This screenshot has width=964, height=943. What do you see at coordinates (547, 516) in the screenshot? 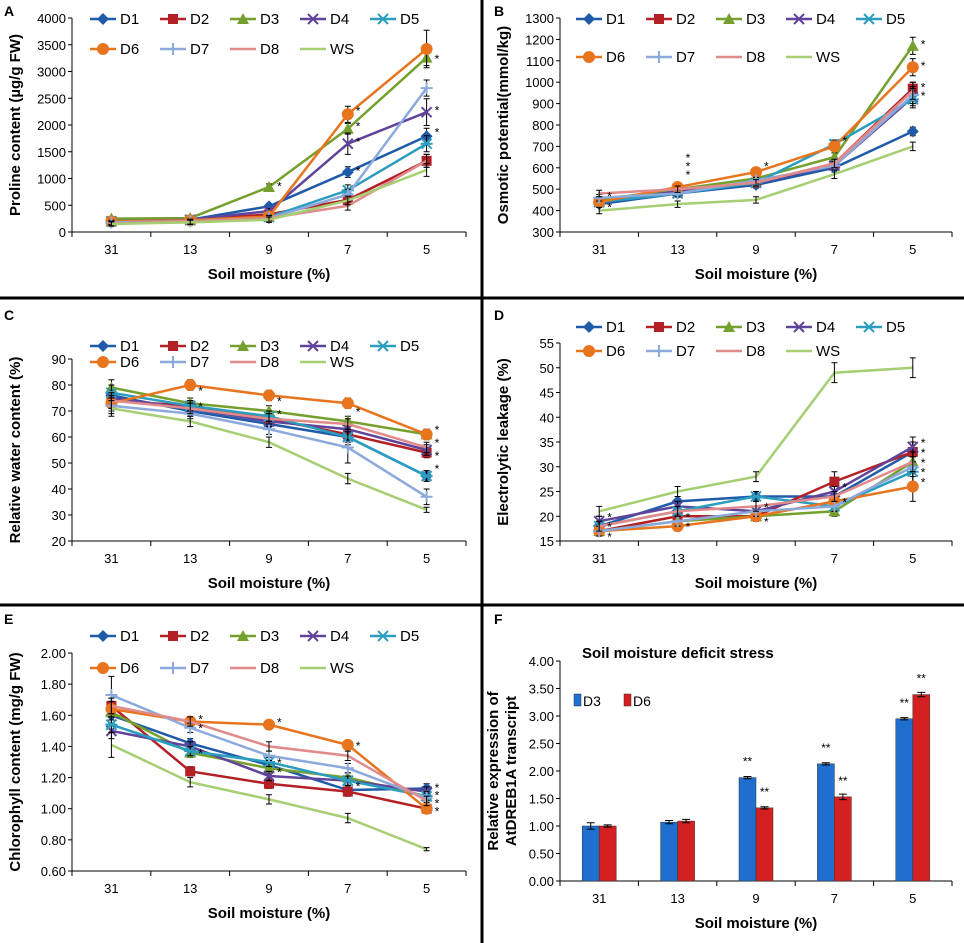
I see `y-tick-label: 20` at bounding box center [547, 516].